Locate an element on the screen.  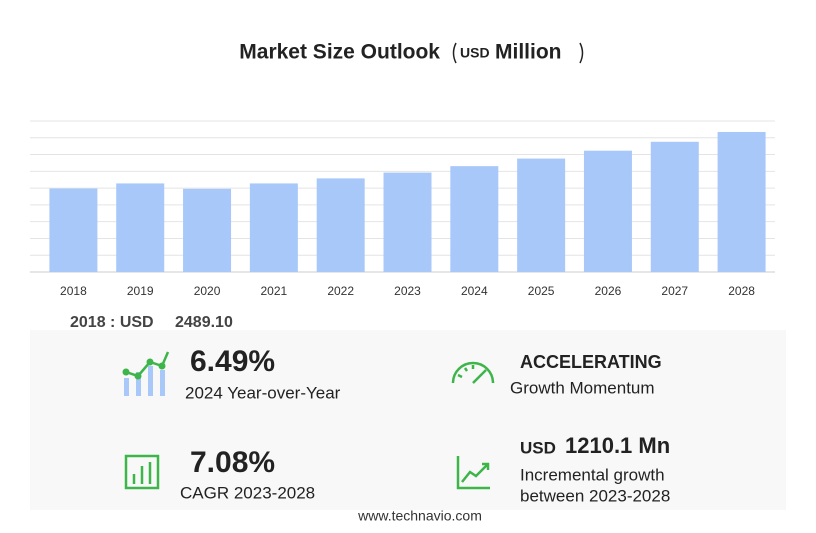
kpi-value: ACCELERATING is located at coordinates (591, 362).